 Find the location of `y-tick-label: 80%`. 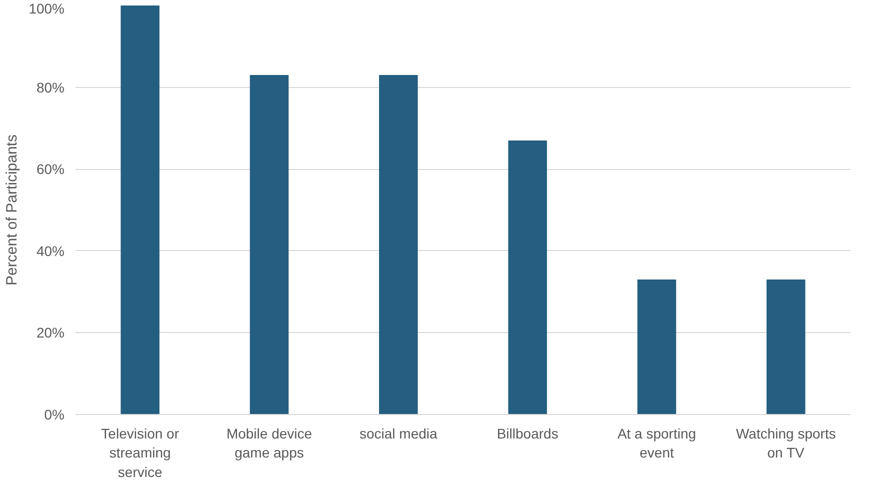

y-tick-label: 80% is located at coordinates (50, 87).